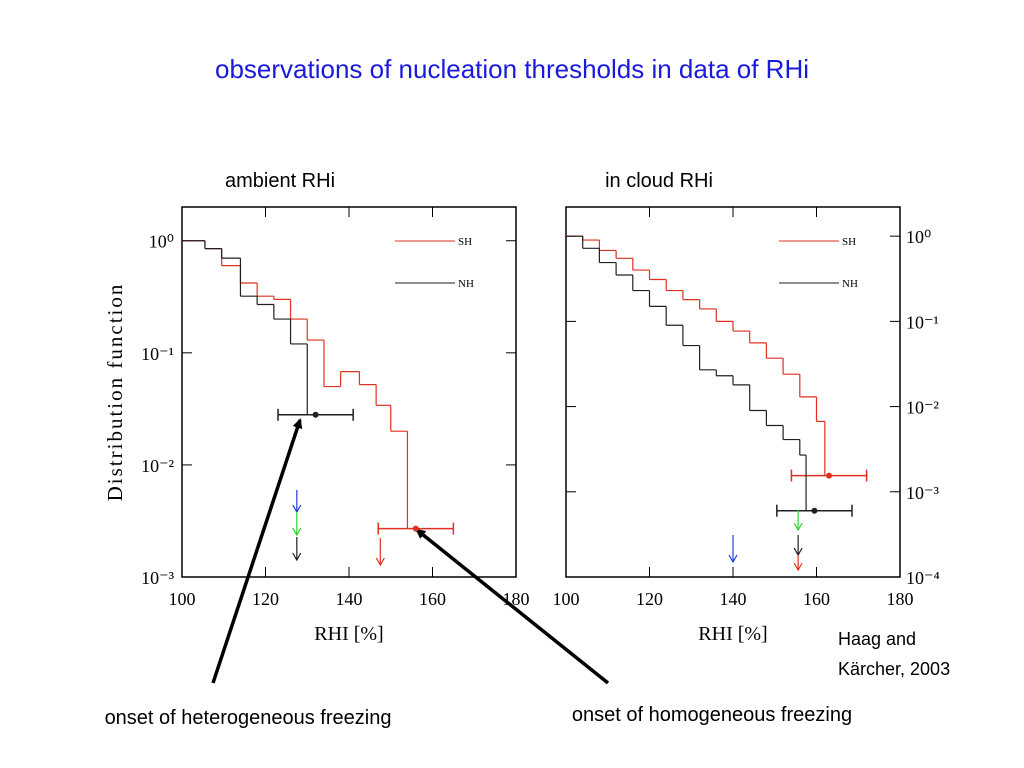 This screenshot has width=1024, height=768. I want to click on y-axis-label: Distribution function, so click(115, 392).